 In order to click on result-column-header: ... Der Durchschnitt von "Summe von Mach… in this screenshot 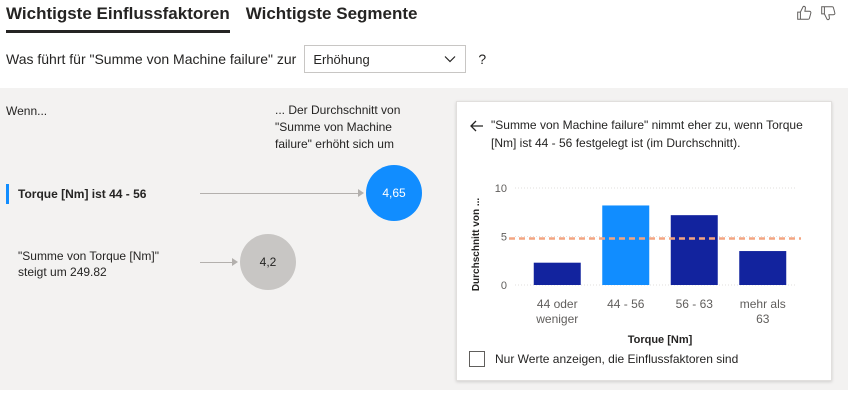, I will do `click(338, 127)`.